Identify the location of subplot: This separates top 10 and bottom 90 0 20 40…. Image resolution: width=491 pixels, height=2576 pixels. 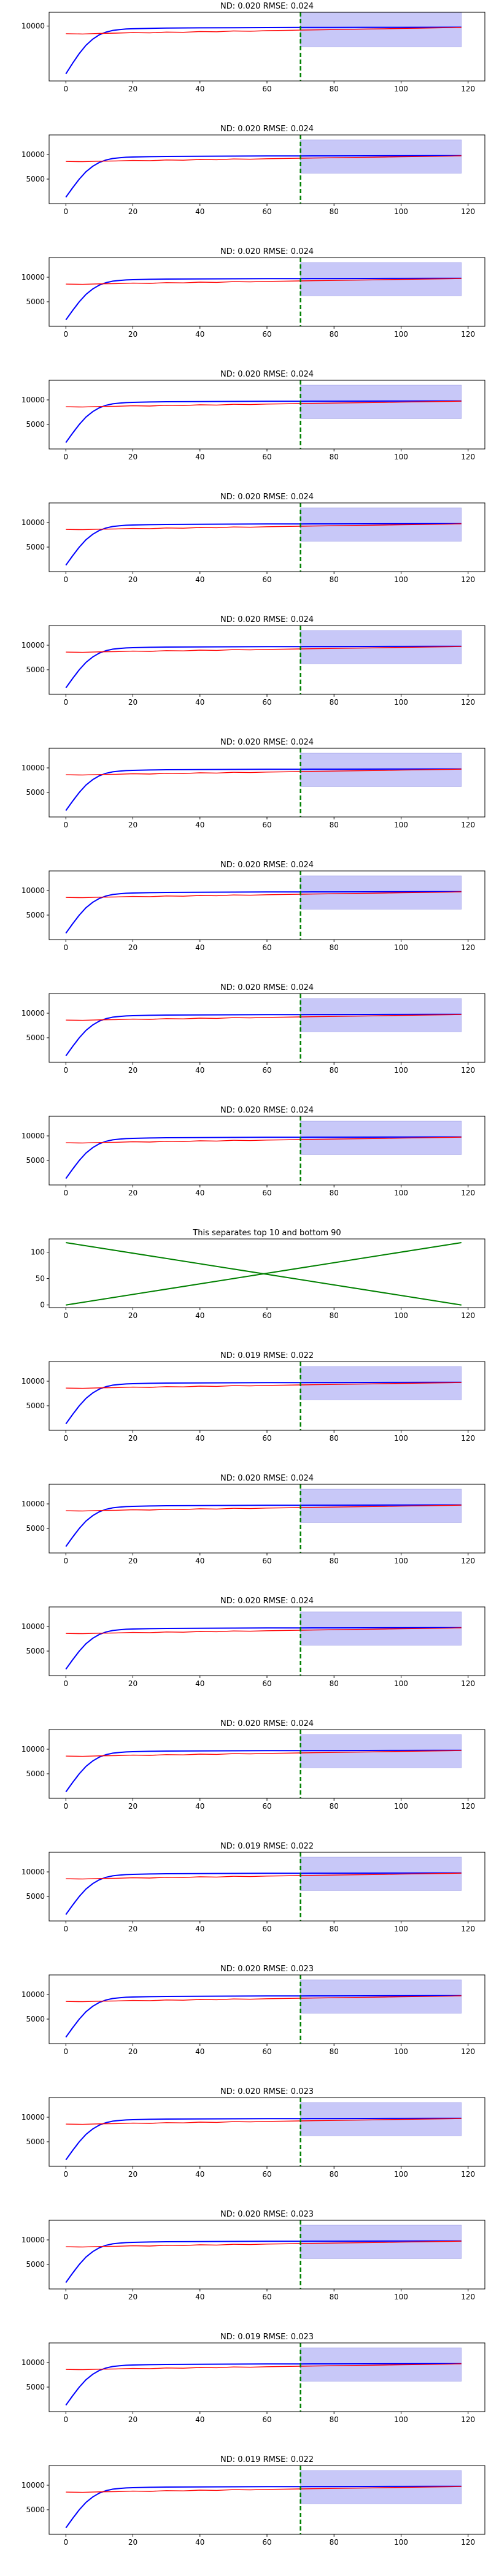
(258, 1274).